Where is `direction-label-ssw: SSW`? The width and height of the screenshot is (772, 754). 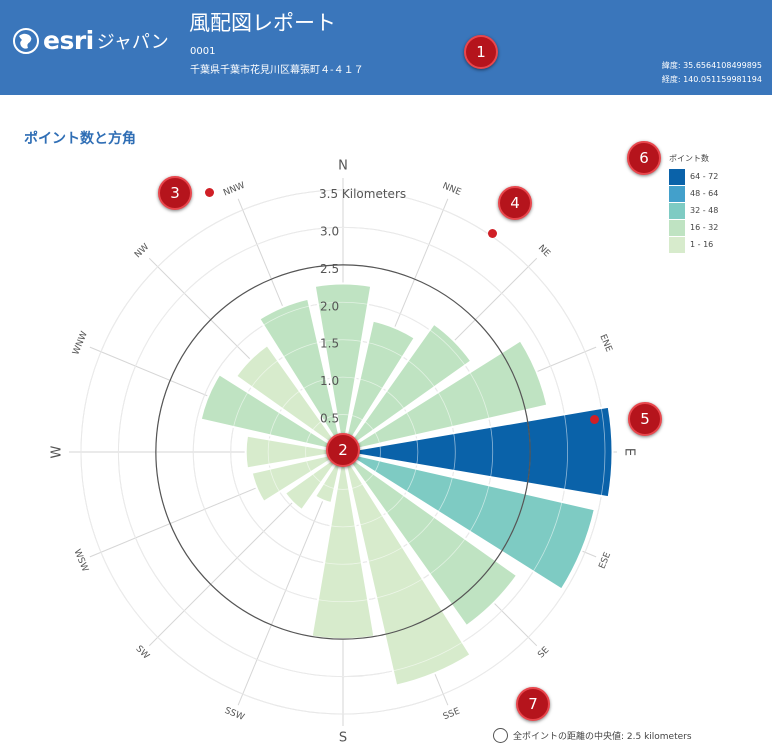
direction-label-ssw: SSW is located at coordinates (234, 714).